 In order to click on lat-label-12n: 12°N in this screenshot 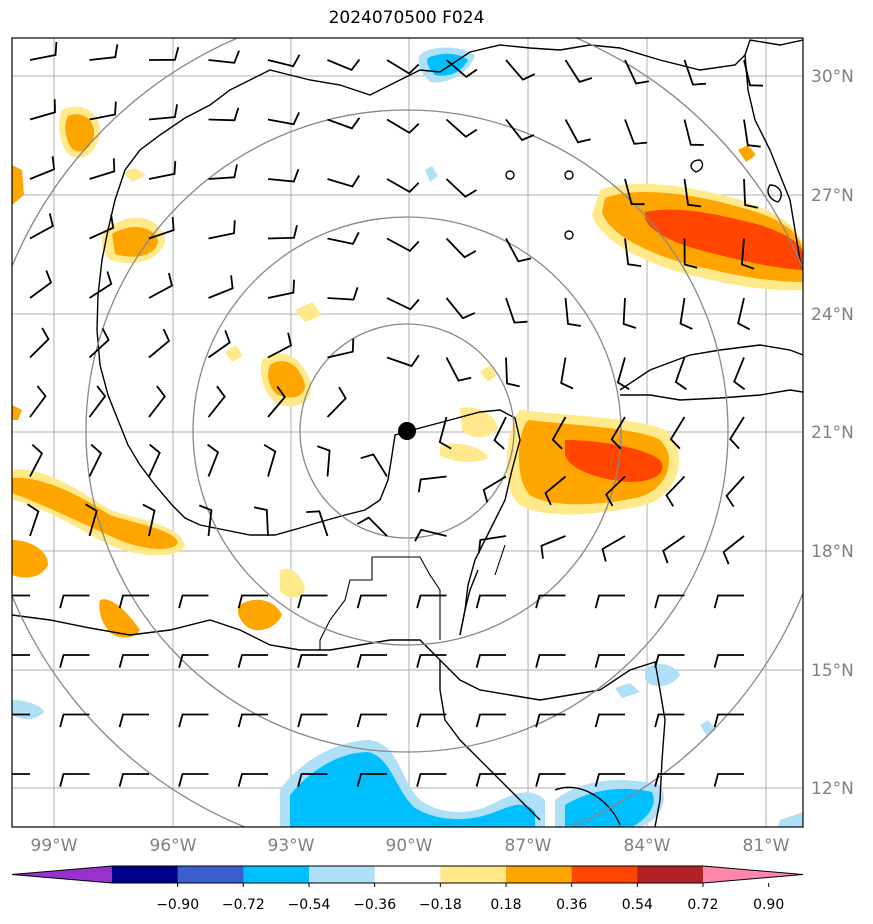, I will do `click(832, 789)`.